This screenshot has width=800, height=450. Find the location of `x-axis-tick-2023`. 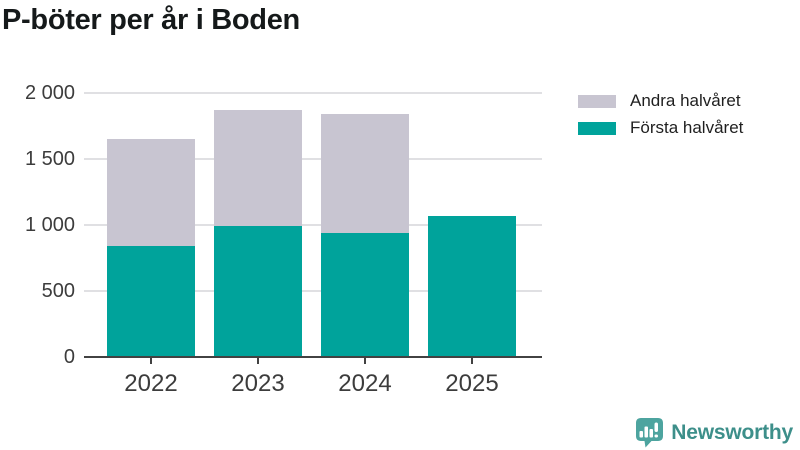

x-axis-tick-2023 is located at coordinates (258, 361).